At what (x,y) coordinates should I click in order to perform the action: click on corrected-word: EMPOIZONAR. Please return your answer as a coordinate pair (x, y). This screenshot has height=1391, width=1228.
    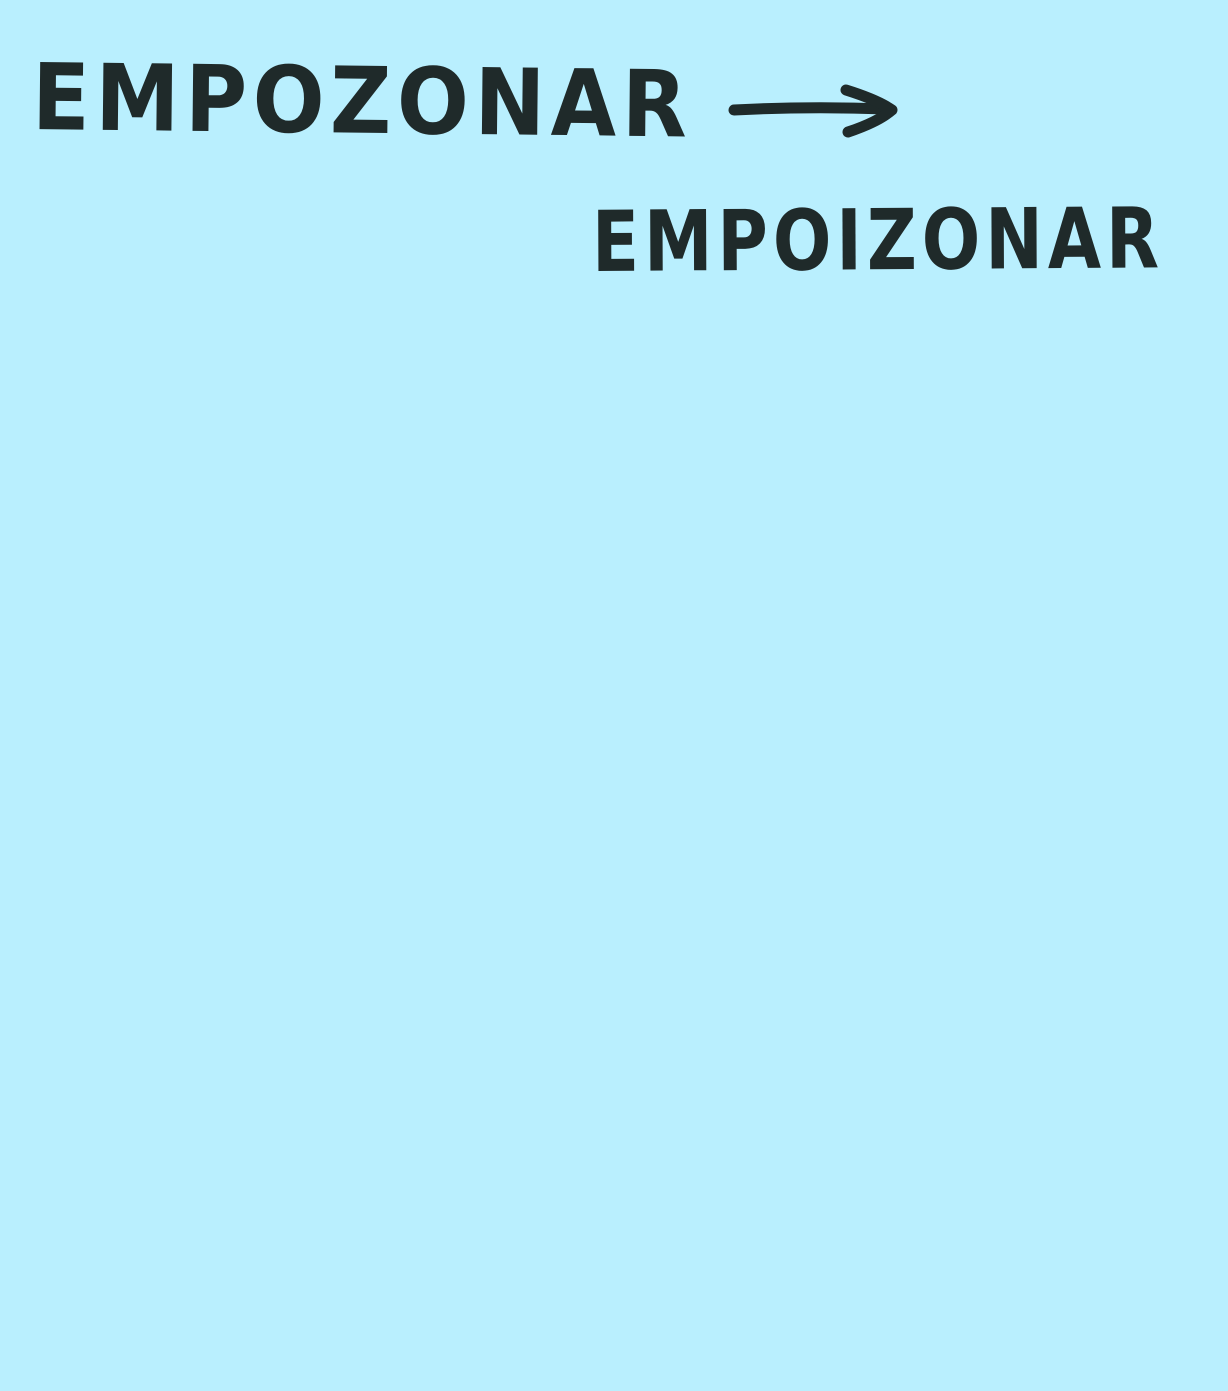
    Looking at the image, I should click on (878, 240).